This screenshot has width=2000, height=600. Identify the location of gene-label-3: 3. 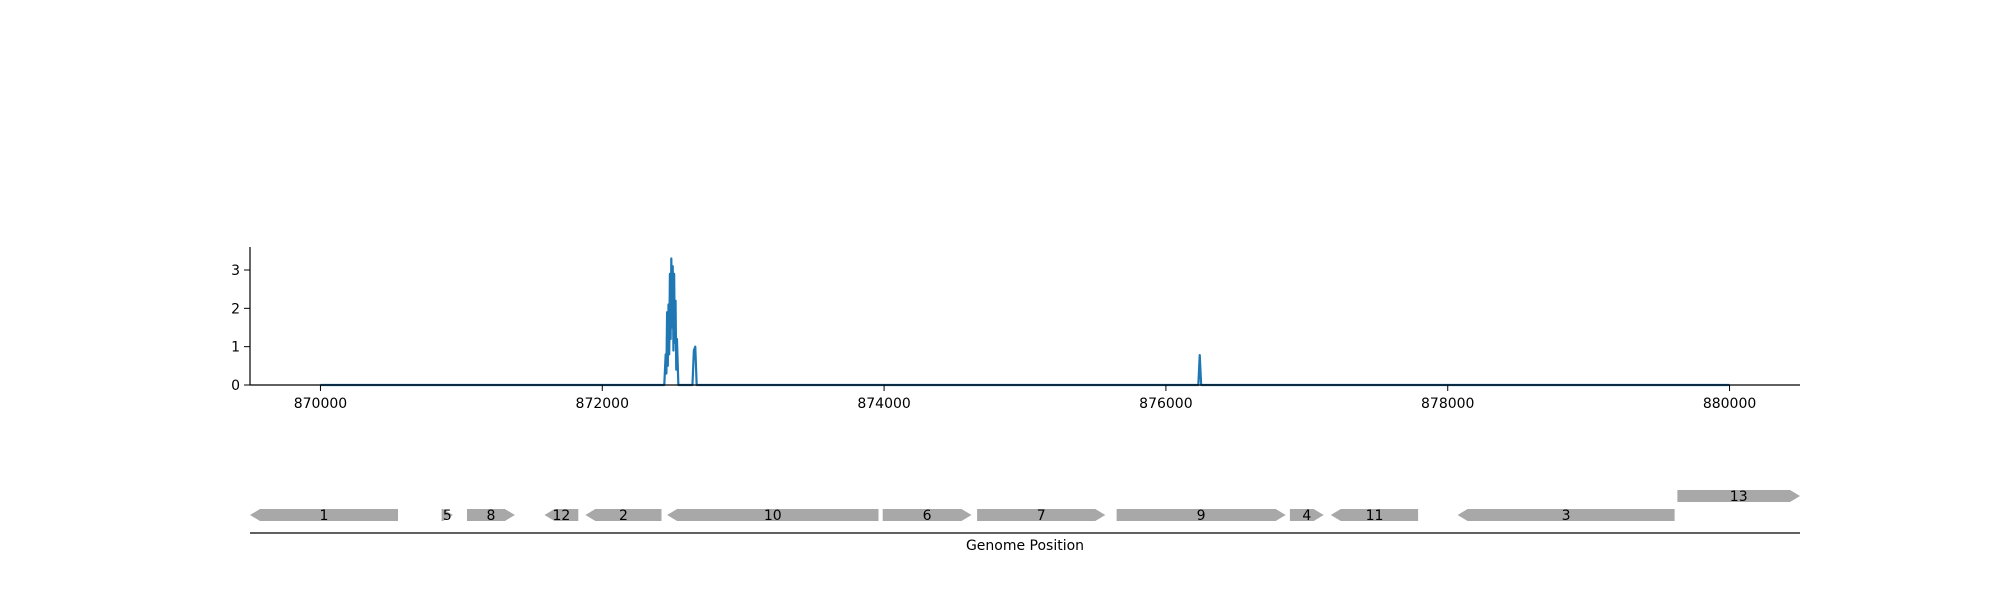
(1566, 516).